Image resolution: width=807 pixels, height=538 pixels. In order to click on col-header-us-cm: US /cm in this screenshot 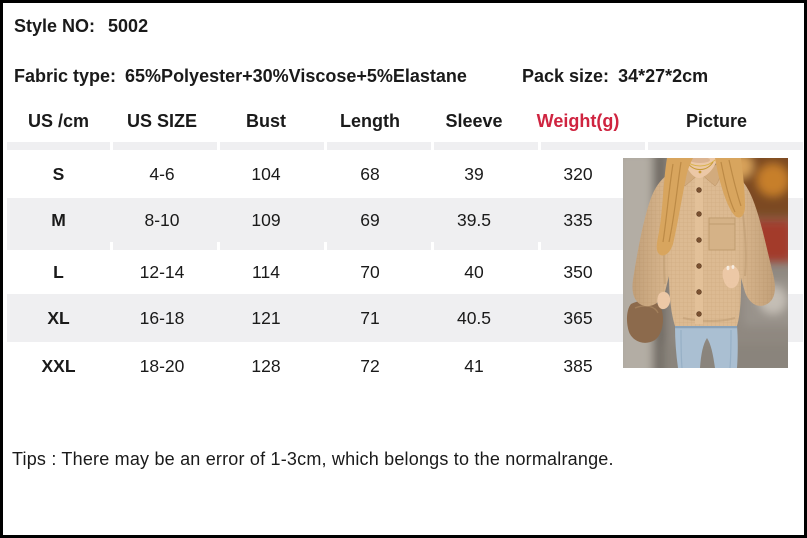, I will do `click(58, 120)`.